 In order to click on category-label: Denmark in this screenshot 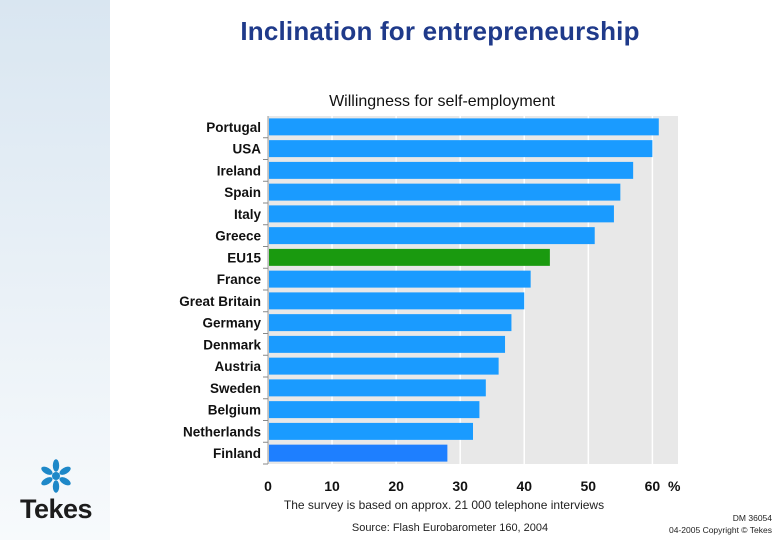, I will do `click(232, 344)`.